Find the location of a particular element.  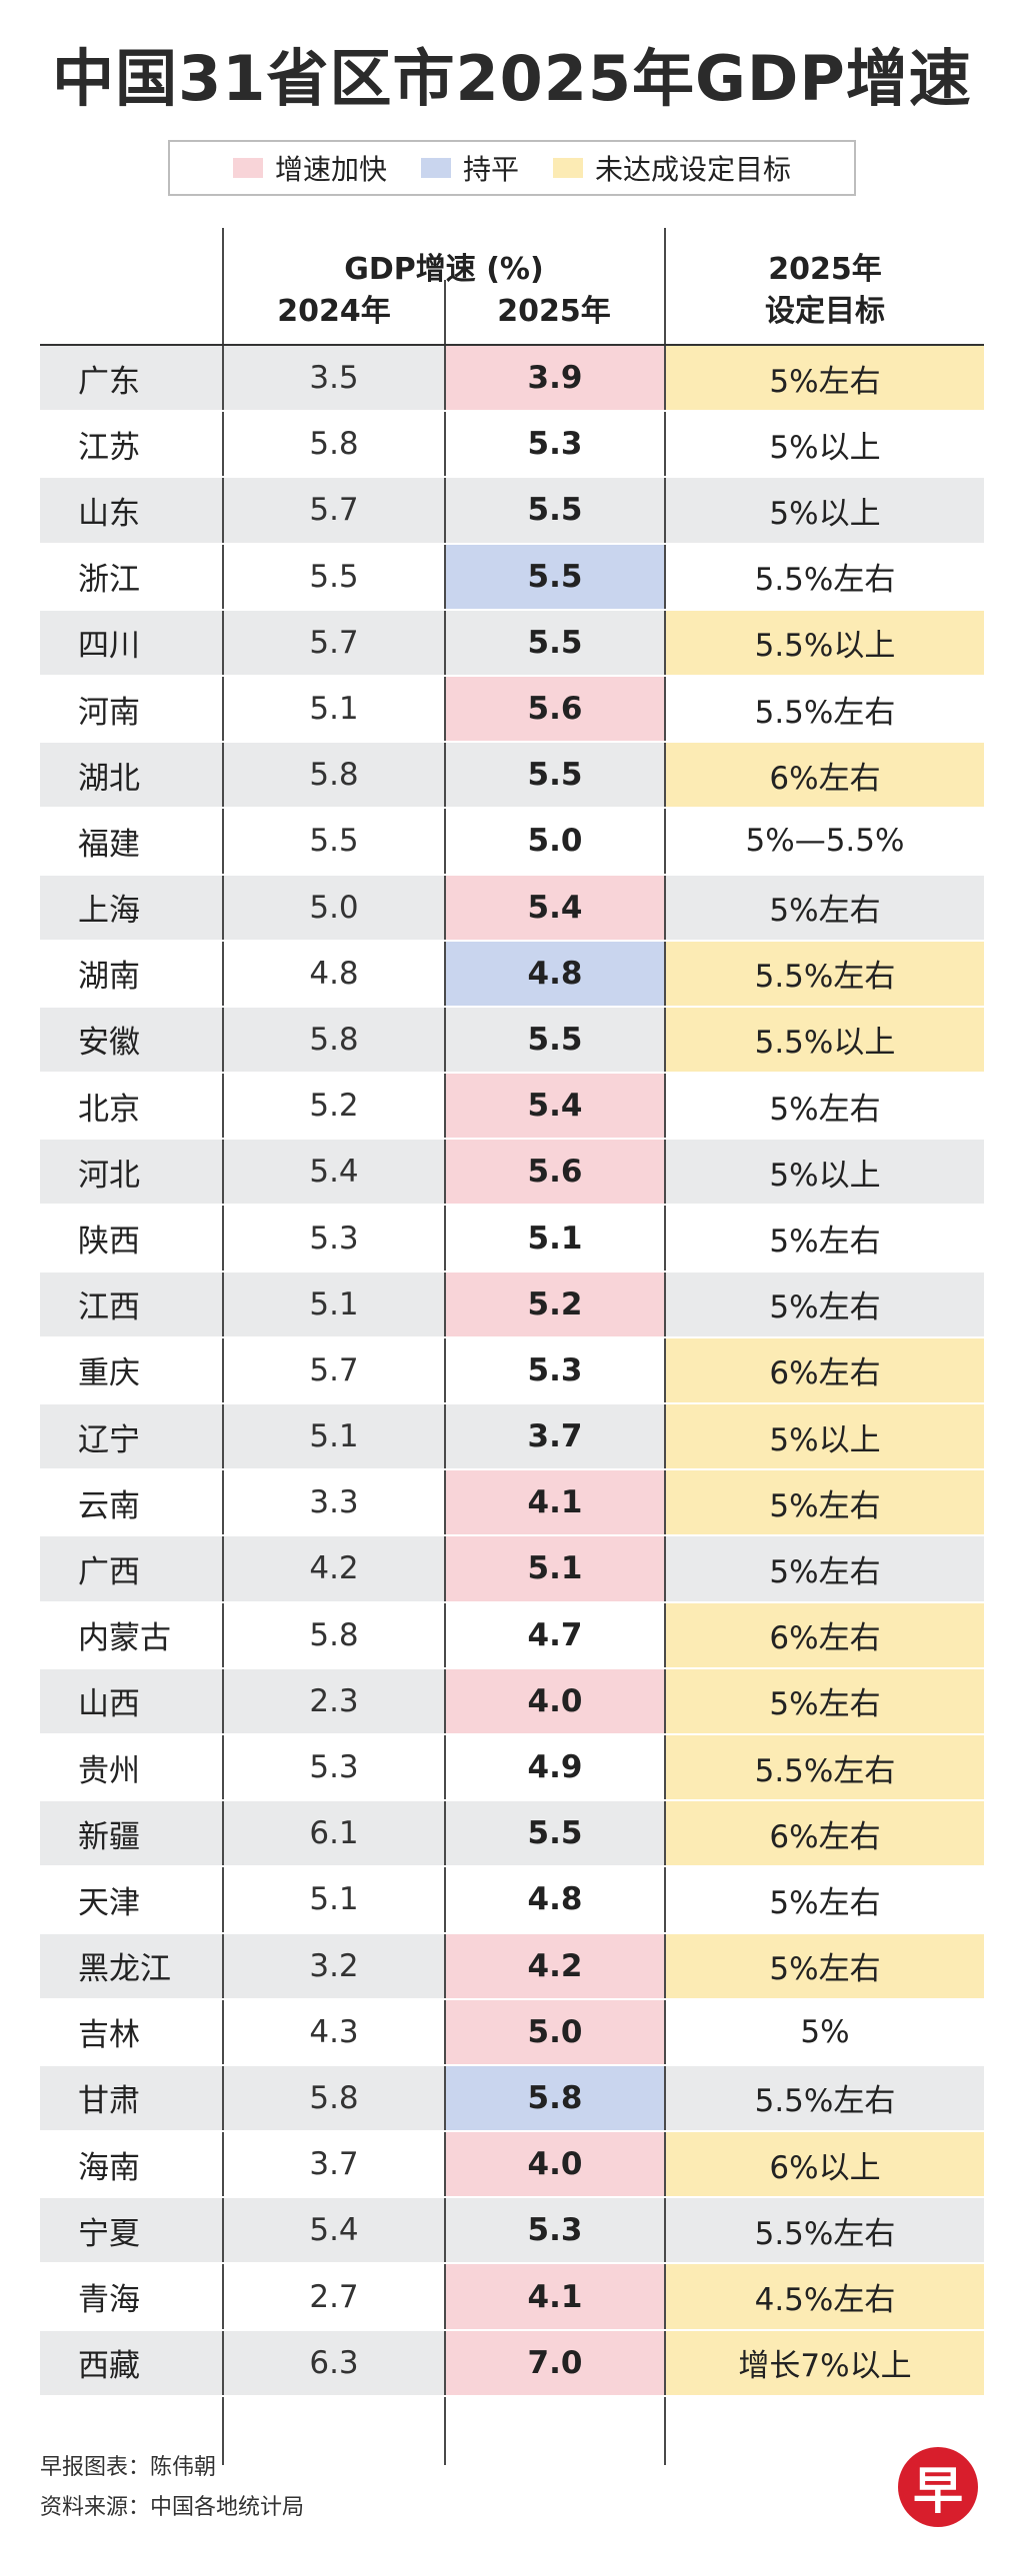

target-cell: 4.5%左右 is located at coordinates (825, 2297).